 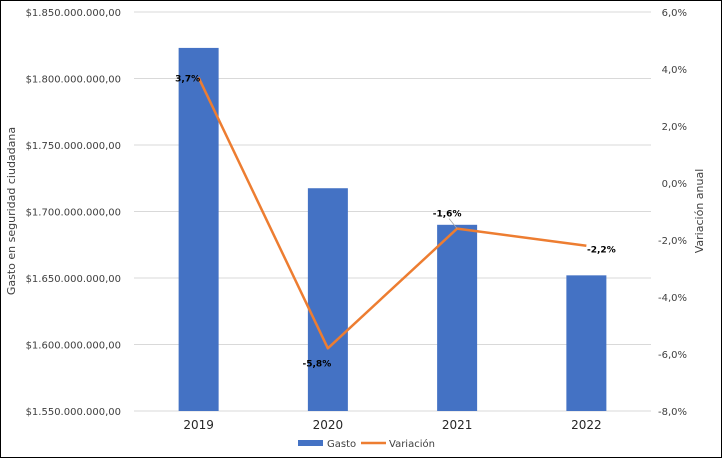 What do you see at coordinates (327, 299) in the screenshot?
I see `bar-2020` at bounding box center [327, 299].